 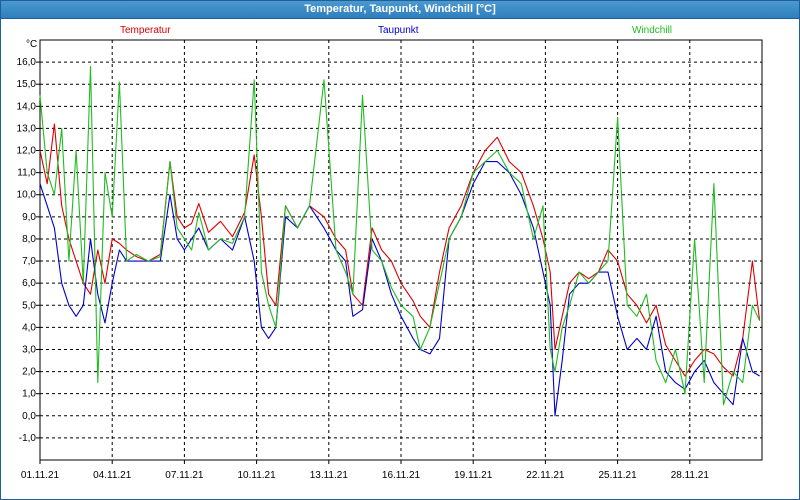 What do you see at coordinates (400, 9) in the screenshot?
I see `window-title: Temperatur, Taupunkt, Windchill [°C]` at bounding box center [400, 9].